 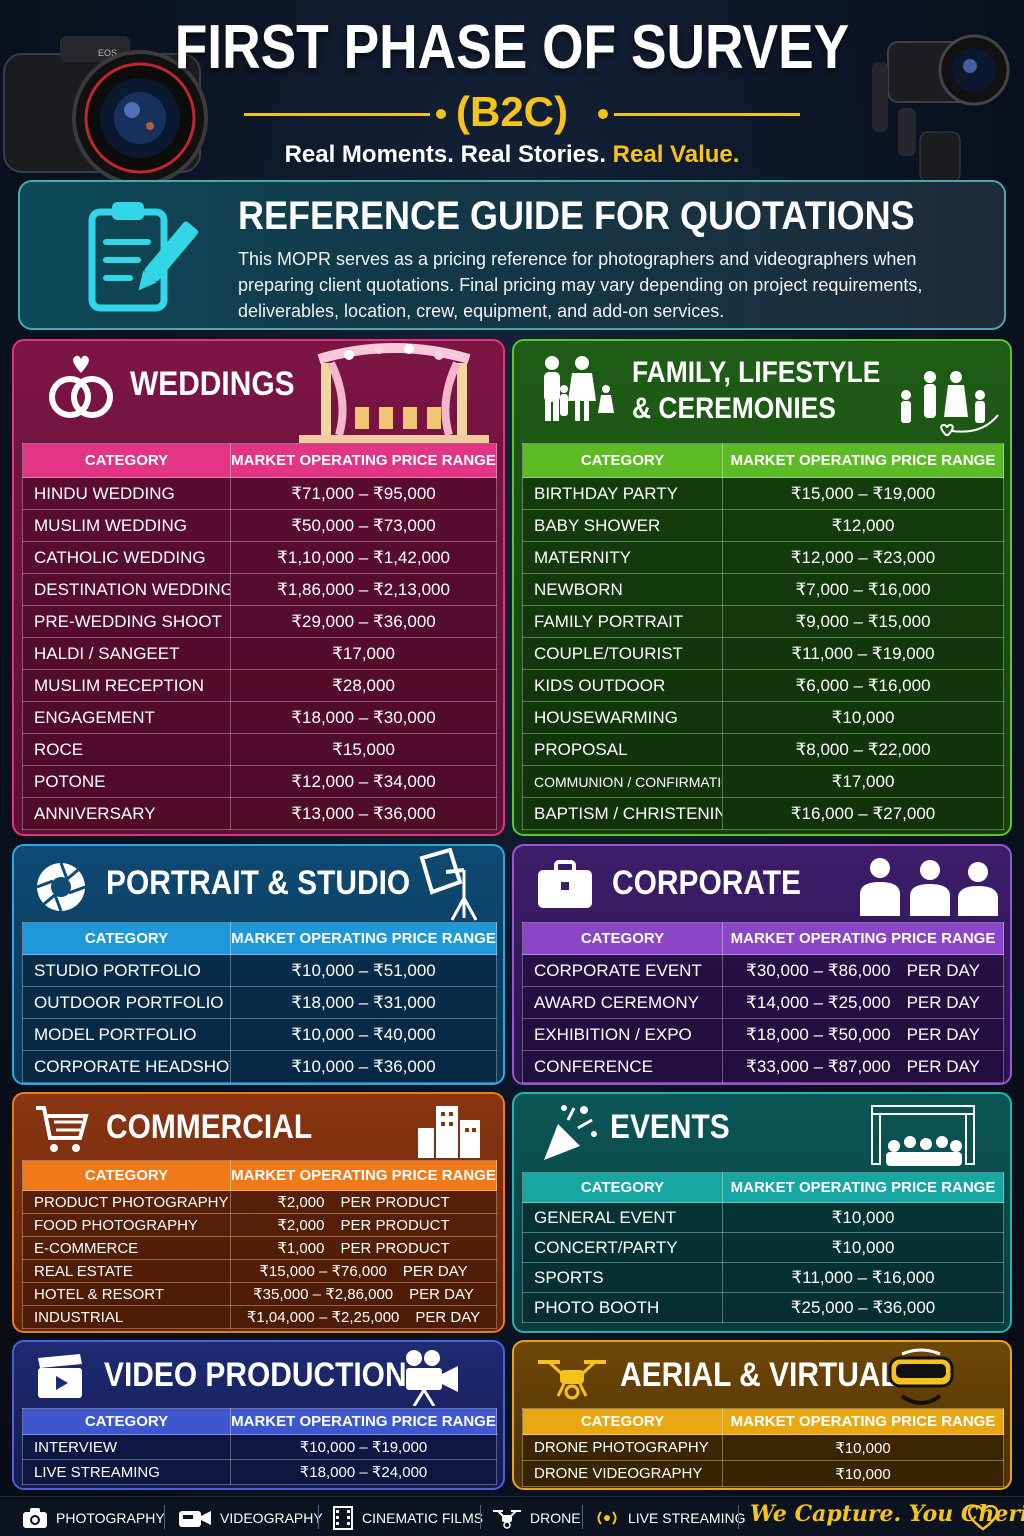 I want to click on table-row: PROPOSAL ₹8,000 – ₹22,000, so click(x=763, y=749).